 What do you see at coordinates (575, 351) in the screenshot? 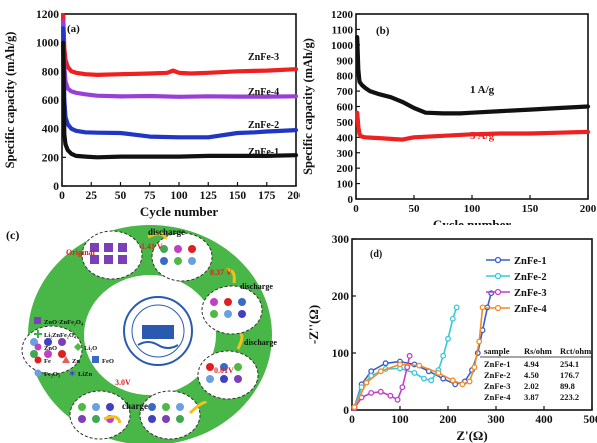
I see `table-header: Rct/ohm` at bounding box center [575, 351].